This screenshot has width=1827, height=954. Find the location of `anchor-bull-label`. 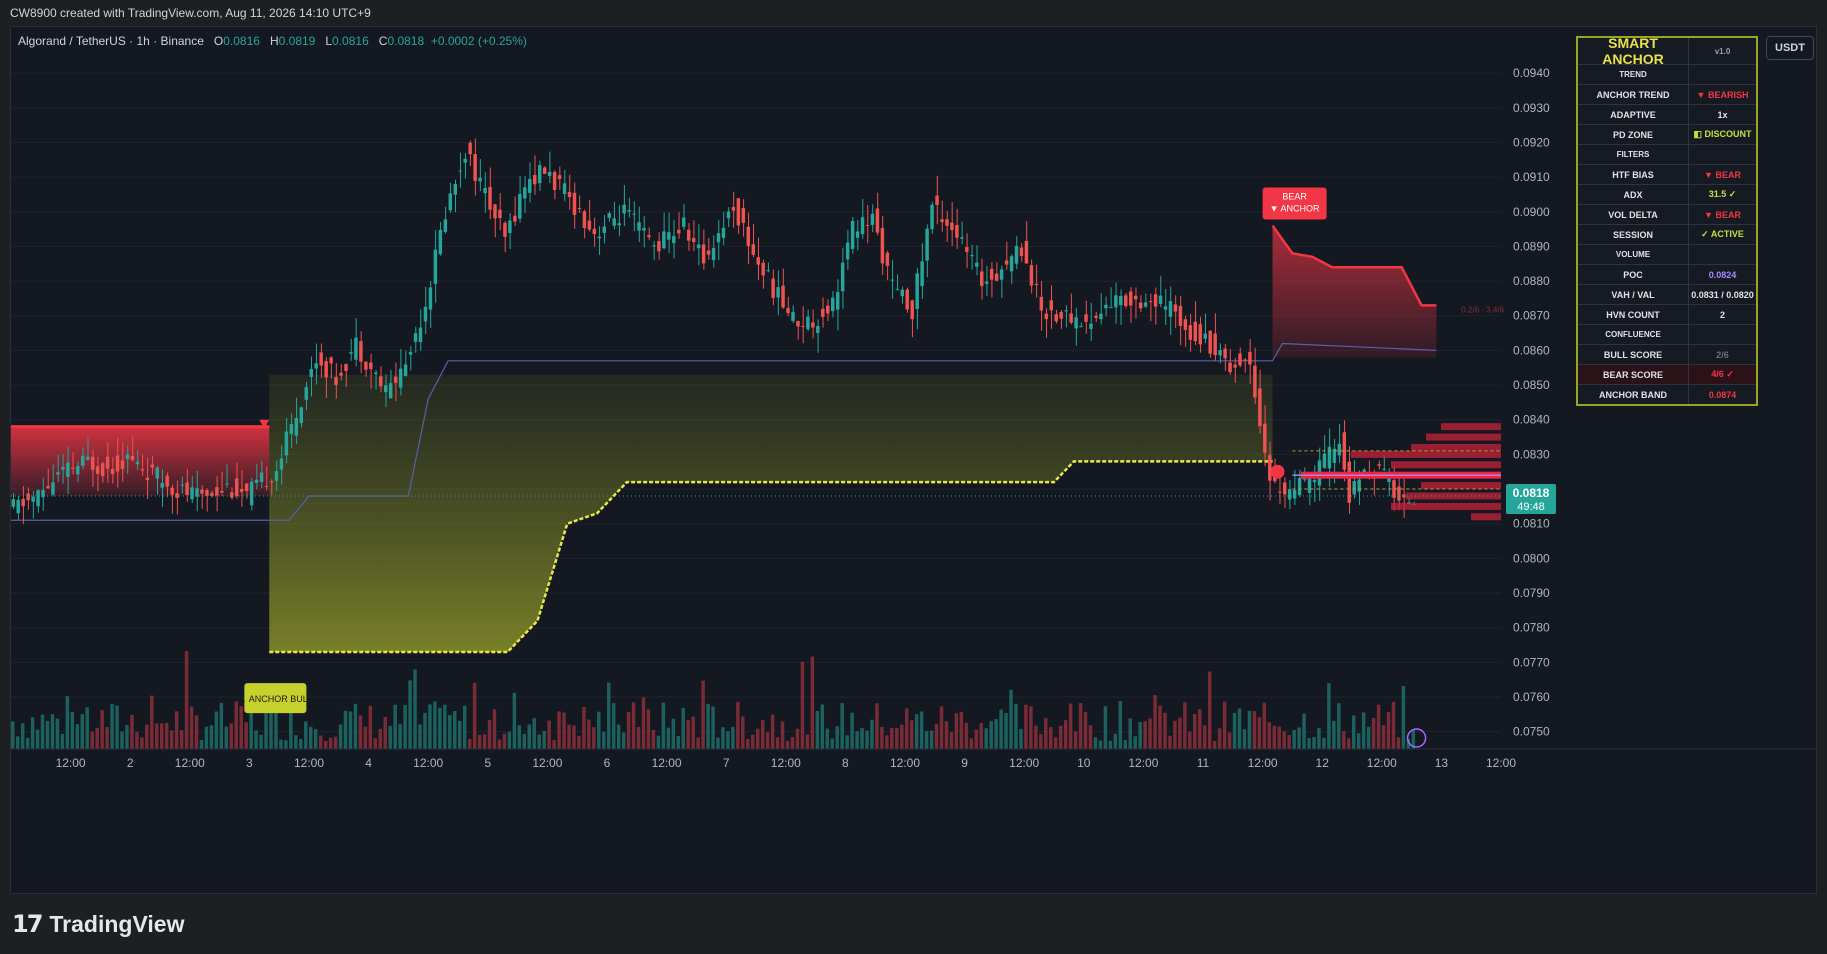

anchor-bull-label is located at coordinates (275, 698).